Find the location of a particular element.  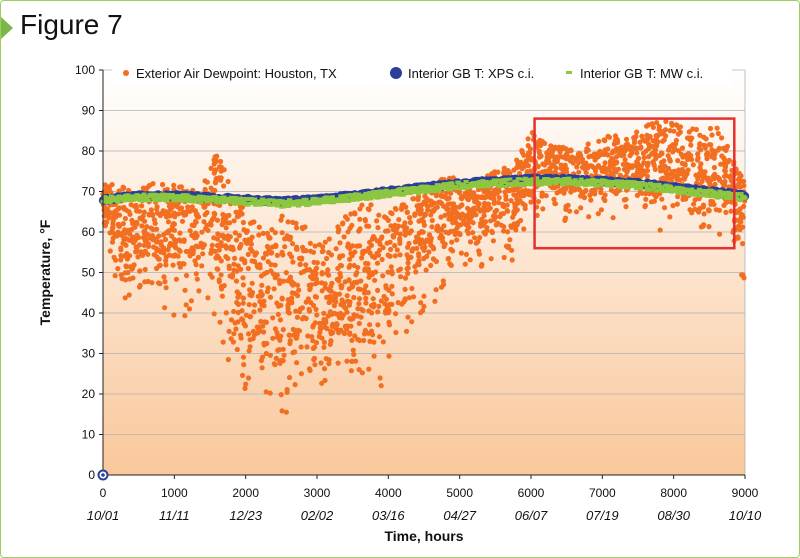

x-tick-label: 1000 is located at coordinates (174, 493).